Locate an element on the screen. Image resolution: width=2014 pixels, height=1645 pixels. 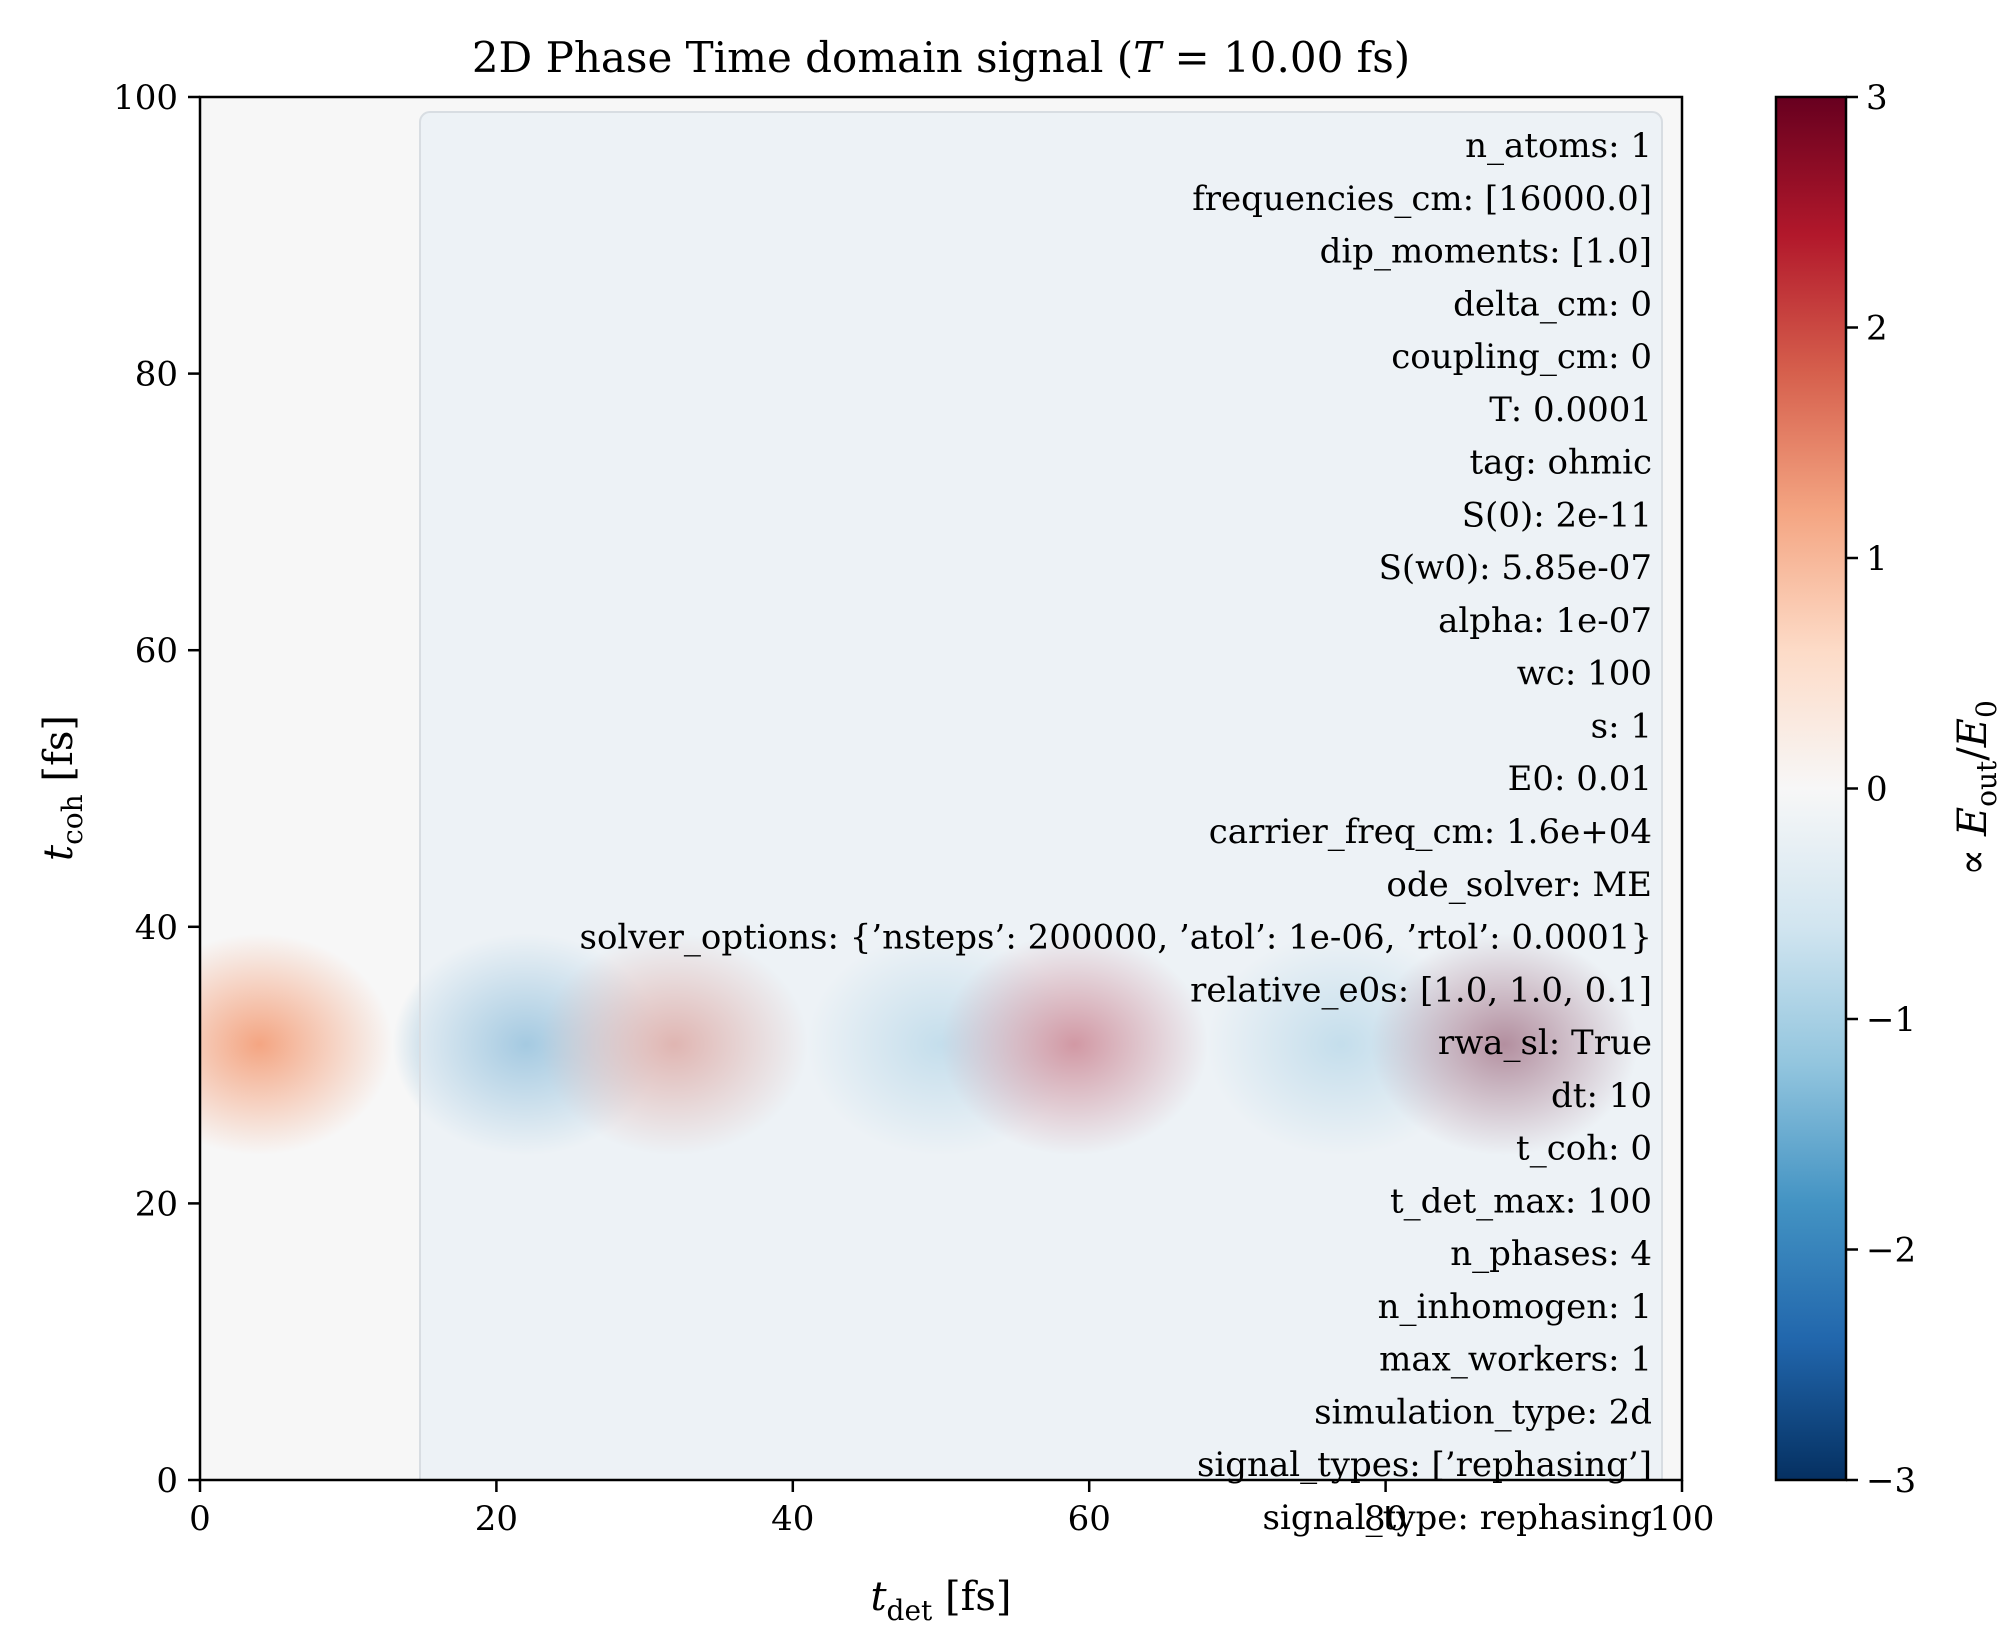
info-line: n_atoms: 1 is located at coordinates (1558, 146).